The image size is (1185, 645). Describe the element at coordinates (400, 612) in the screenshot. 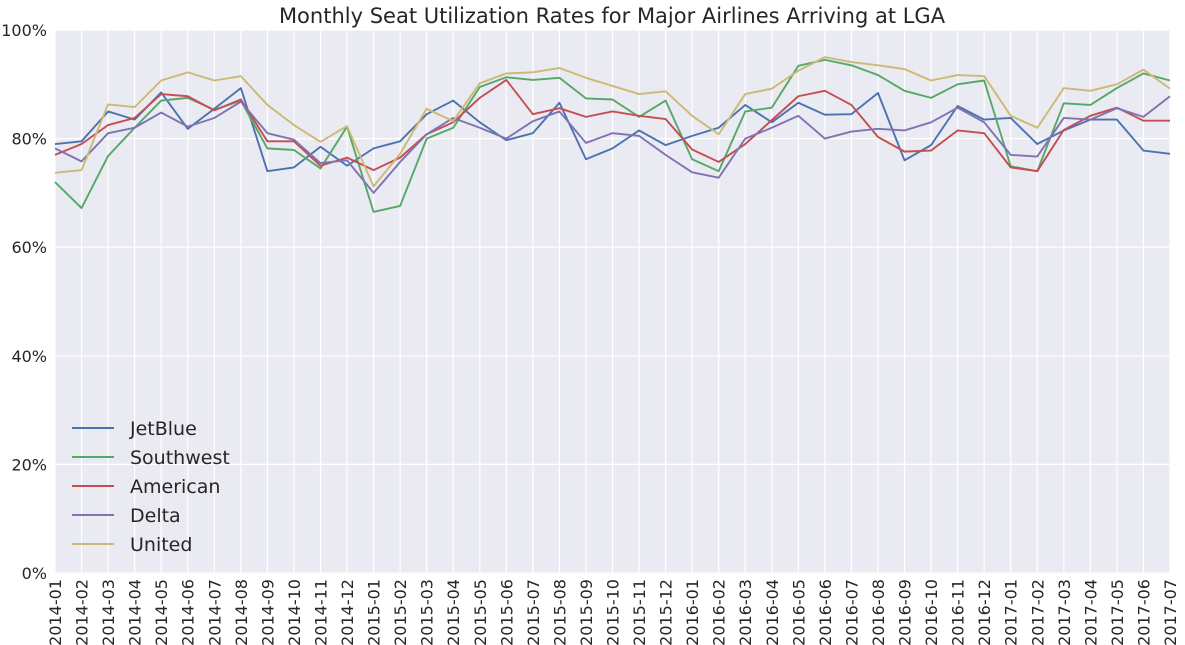

I see `x-tick-label: 2015-02` at that location.